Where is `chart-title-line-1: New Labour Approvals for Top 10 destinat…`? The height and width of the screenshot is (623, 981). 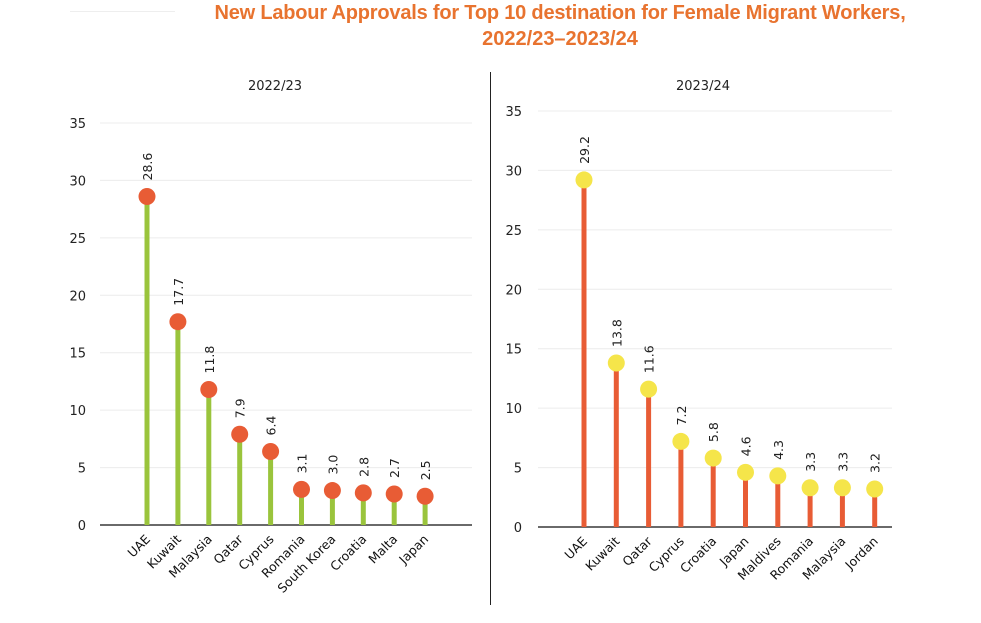
chart-title-line-1: New Labour Approvals for Top 10 destinat… is located at coordinates (560, 13).